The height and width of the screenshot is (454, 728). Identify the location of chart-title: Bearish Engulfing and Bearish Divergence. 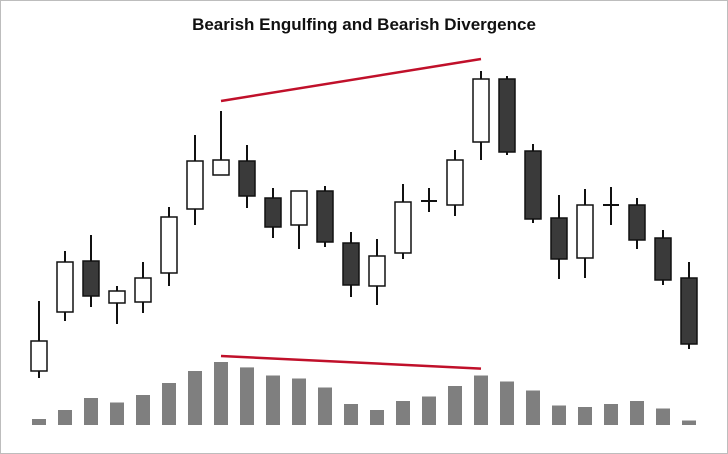
(364, 24).